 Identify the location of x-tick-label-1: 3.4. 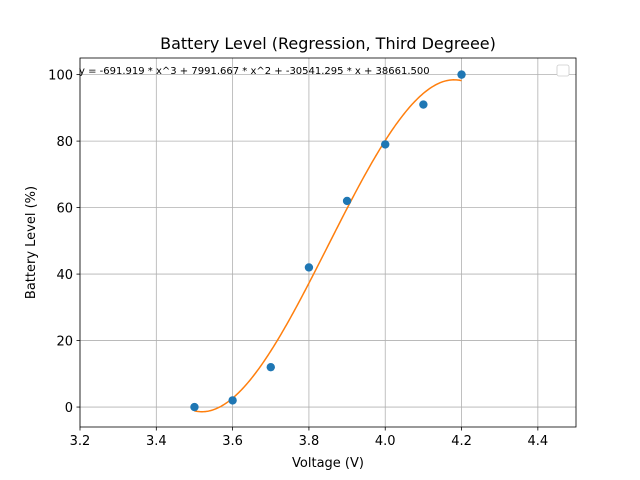
(156, 441).